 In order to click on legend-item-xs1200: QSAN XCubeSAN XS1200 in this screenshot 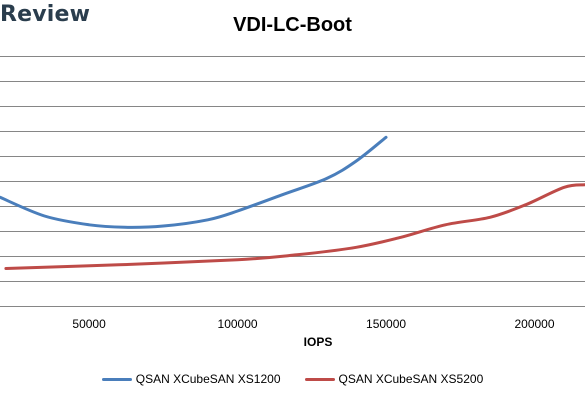, I will do `click(191, 379)`.